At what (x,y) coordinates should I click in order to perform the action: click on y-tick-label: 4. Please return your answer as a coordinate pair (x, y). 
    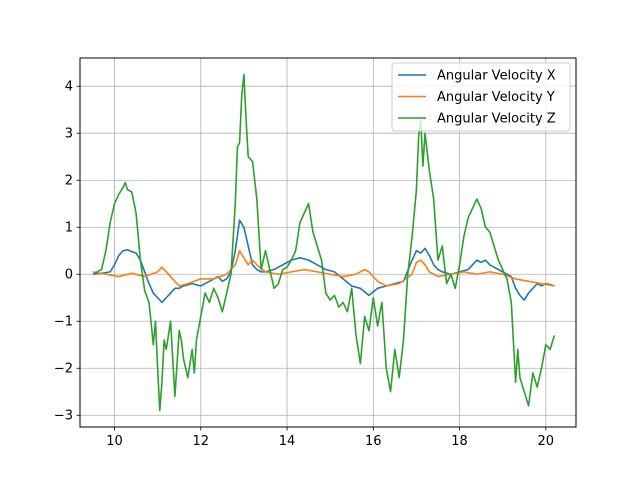
    Looking at the image, I should click on (69, 87).